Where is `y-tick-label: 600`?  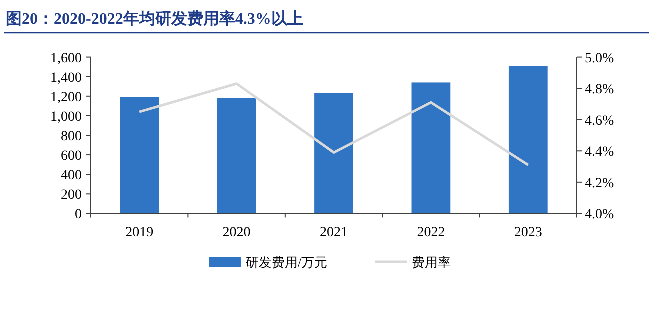 y-tick-label: 600 is located at coordinates (71, 156).